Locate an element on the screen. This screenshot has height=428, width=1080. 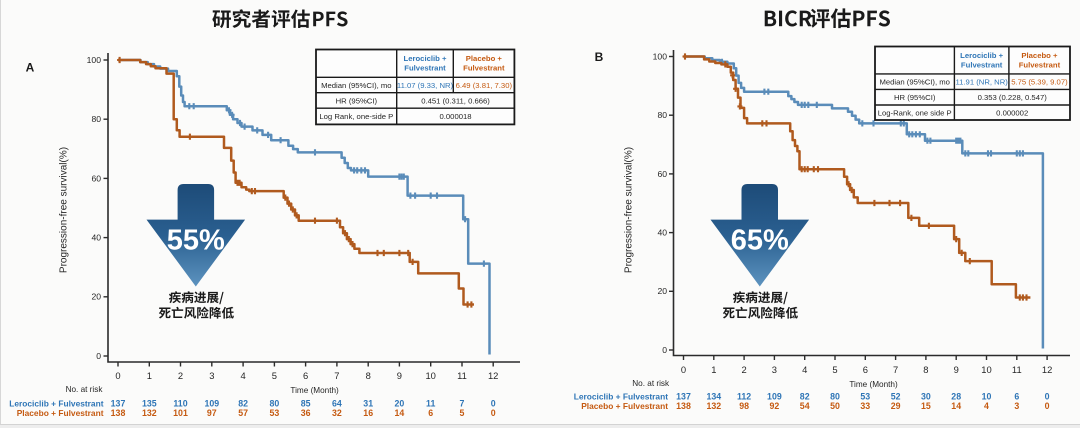
svg-text: 12 is located at coordinates (493, 375).